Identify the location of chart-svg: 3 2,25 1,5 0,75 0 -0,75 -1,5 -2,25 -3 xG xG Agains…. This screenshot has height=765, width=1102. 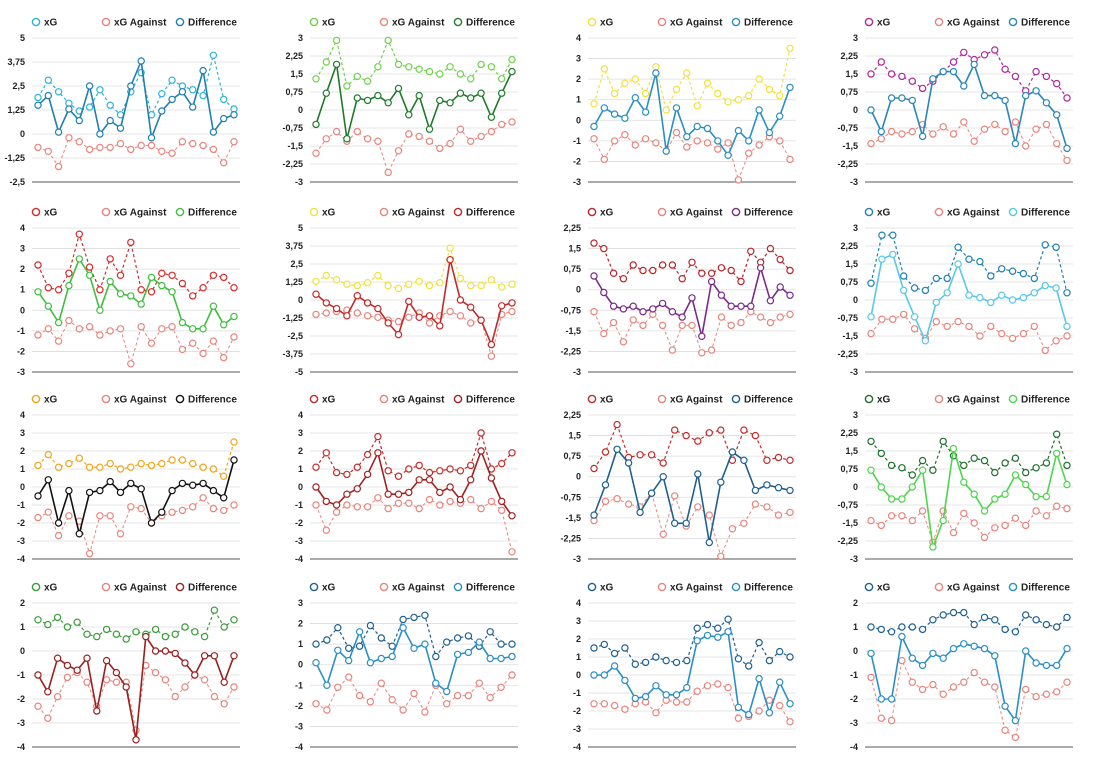
(955, 102).